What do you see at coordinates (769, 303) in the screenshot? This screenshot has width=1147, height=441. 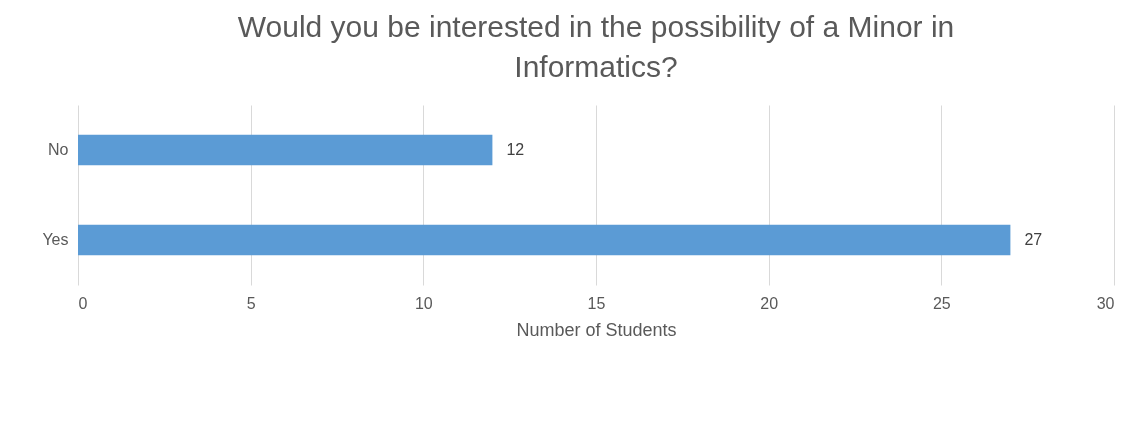 I see `x-tick-label: 20` at bounding box center [769, 303].